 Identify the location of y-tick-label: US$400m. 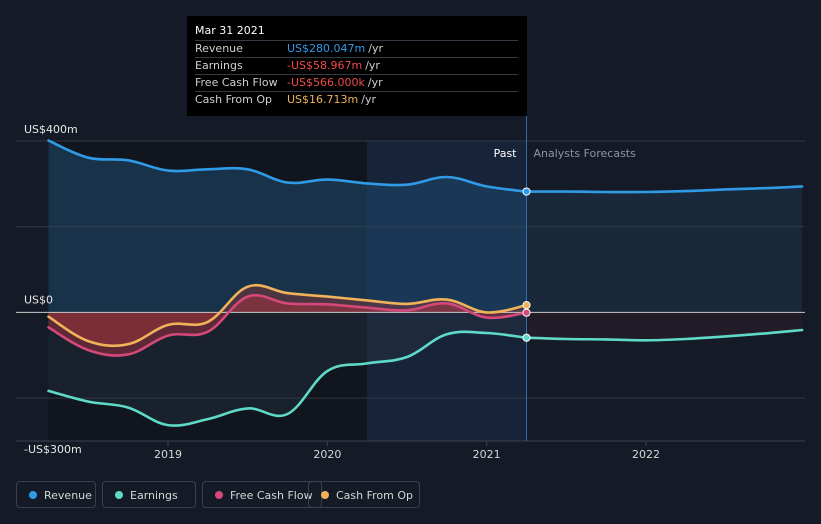
(51, 129).